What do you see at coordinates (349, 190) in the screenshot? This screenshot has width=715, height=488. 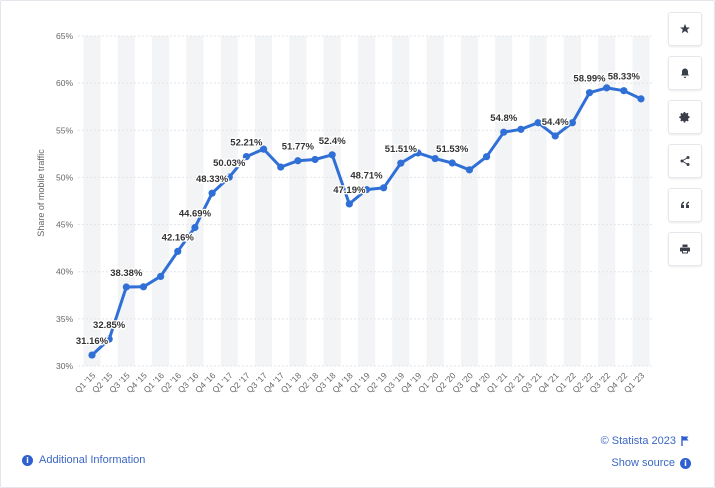 I see `data-label: 47.19%` at bounding box center [349, 190].